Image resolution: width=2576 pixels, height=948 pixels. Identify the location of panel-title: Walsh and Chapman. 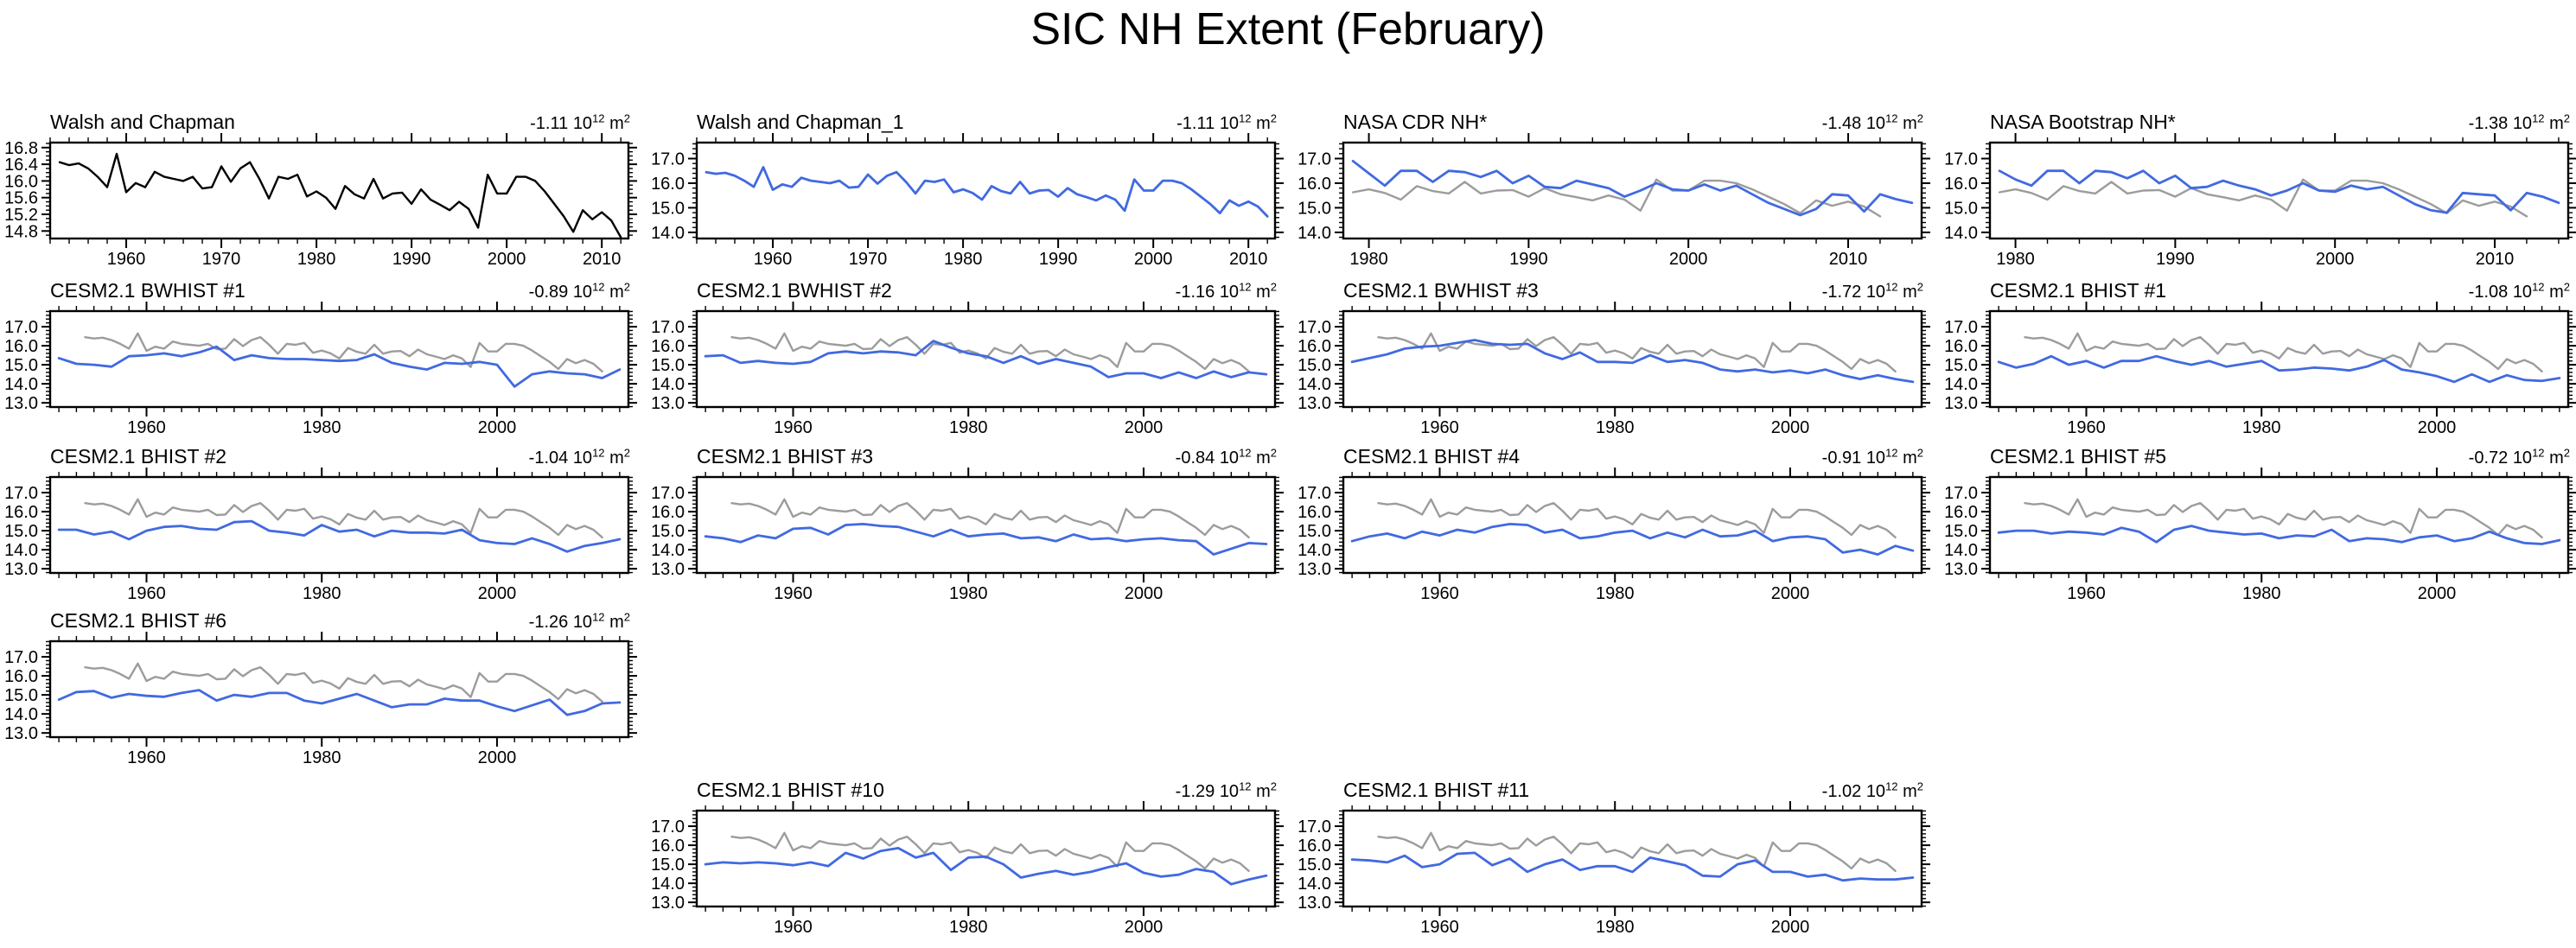
(142, 122).